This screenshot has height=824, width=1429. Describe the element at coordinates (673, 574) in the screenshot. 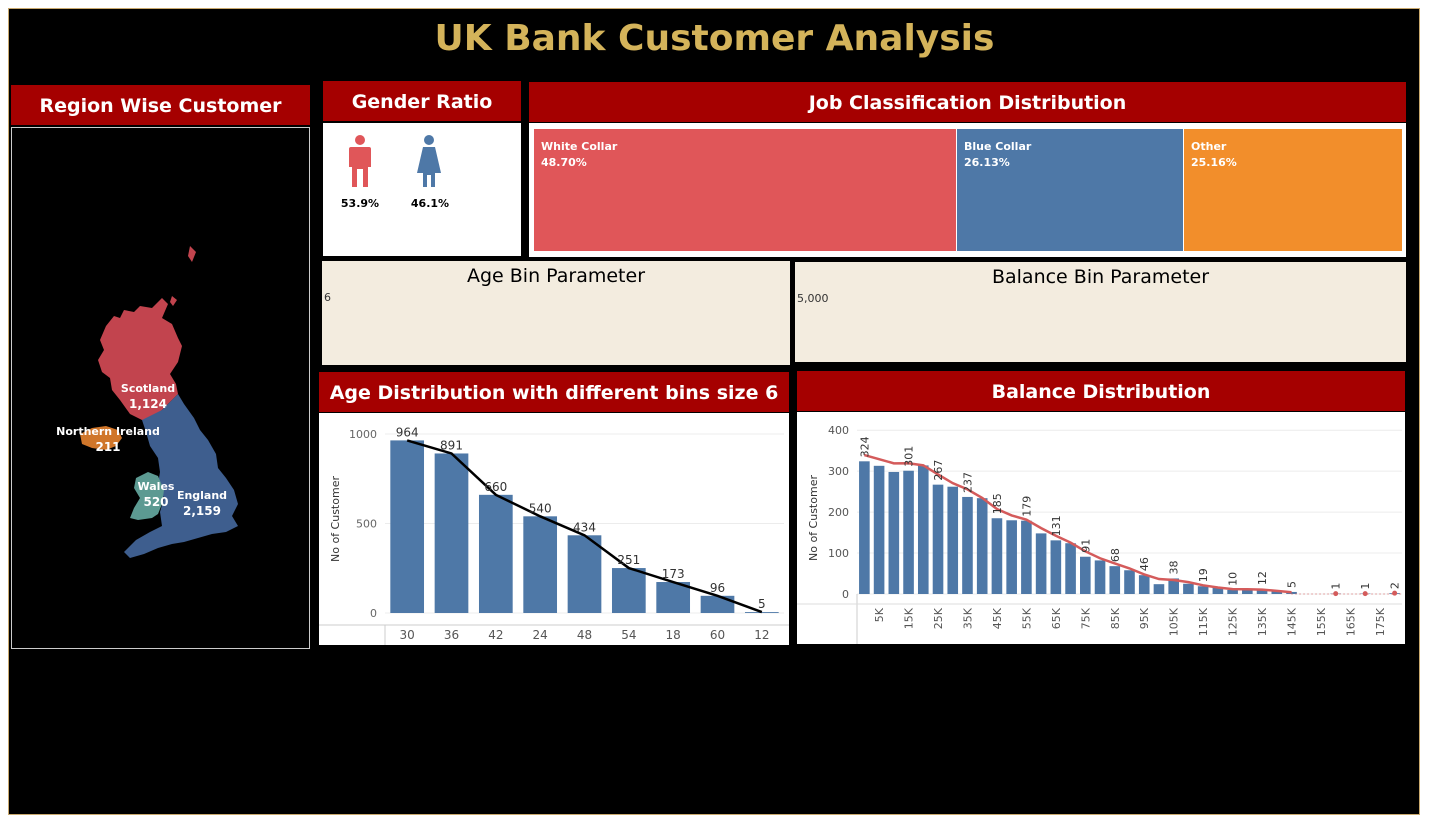

I see `age-data-label: 173` at that location.